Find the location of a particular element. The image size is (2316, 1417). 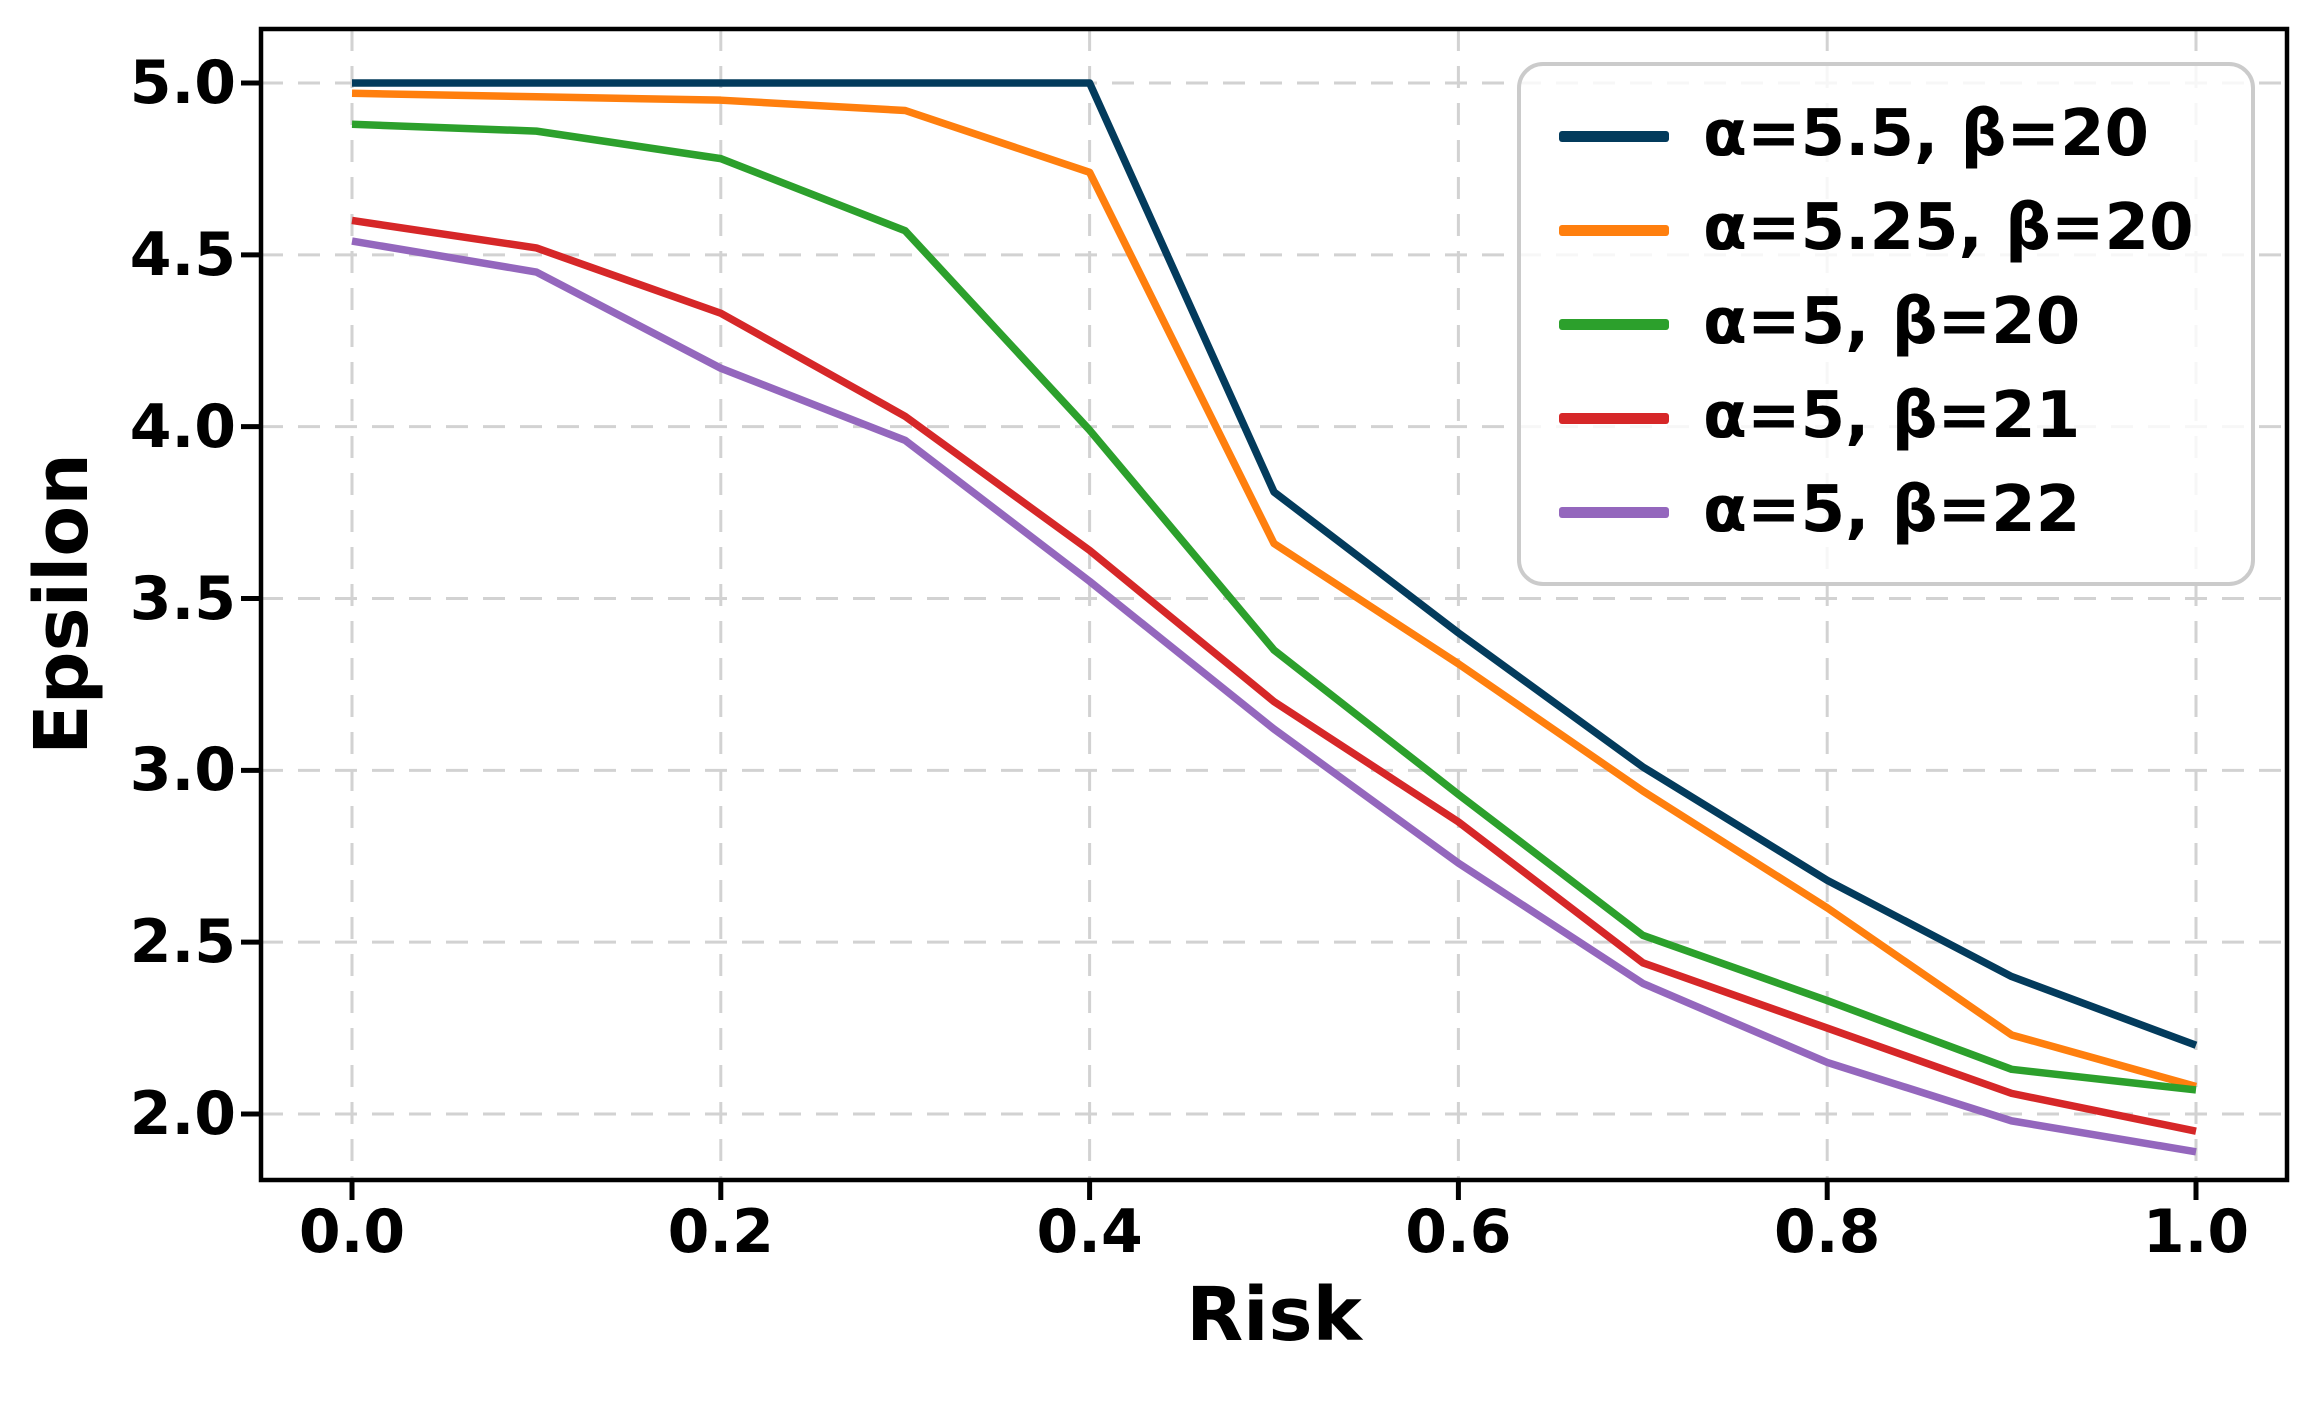

legend-label: α=5.25, β=20 is located at coordinates (1948, 228).